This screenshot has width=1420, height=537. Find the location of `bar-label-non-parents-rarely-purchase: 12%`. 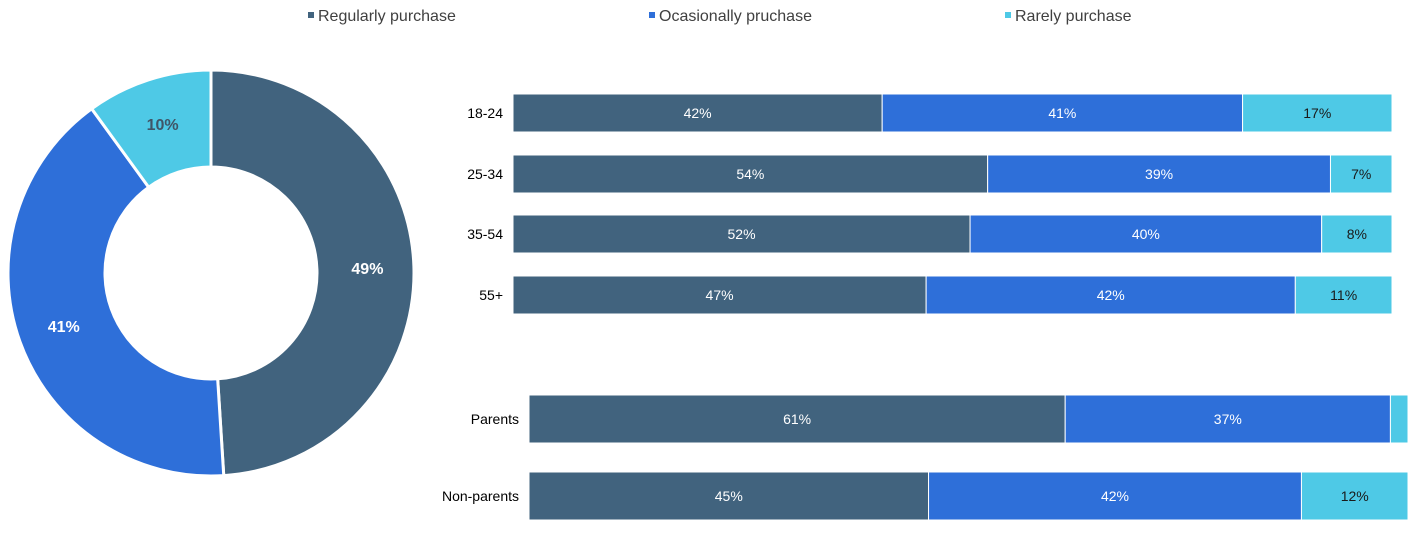

bar-label-non-parents-rarely-purchase: 12% is located at coordinates (1355, 496).